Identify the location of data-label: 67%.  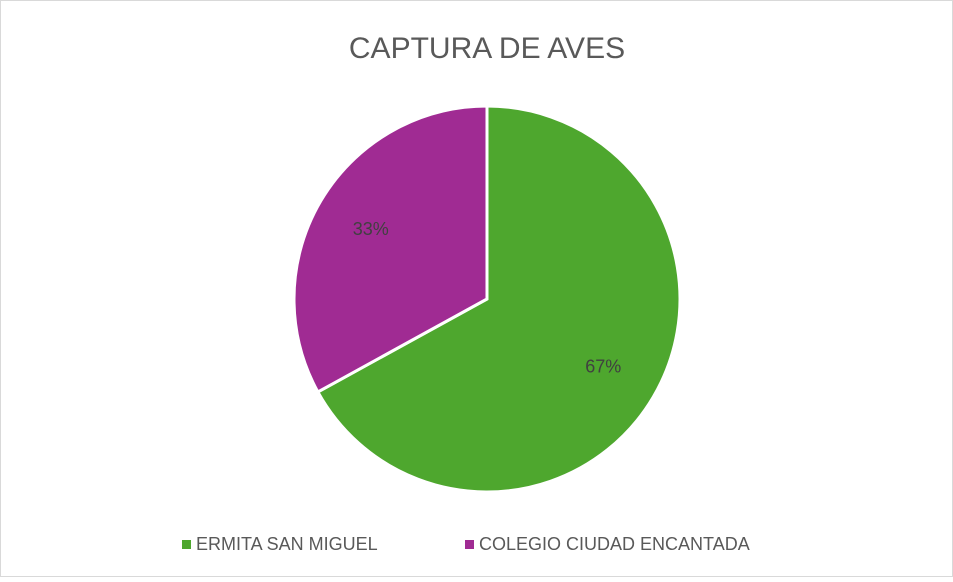
(603, 367).